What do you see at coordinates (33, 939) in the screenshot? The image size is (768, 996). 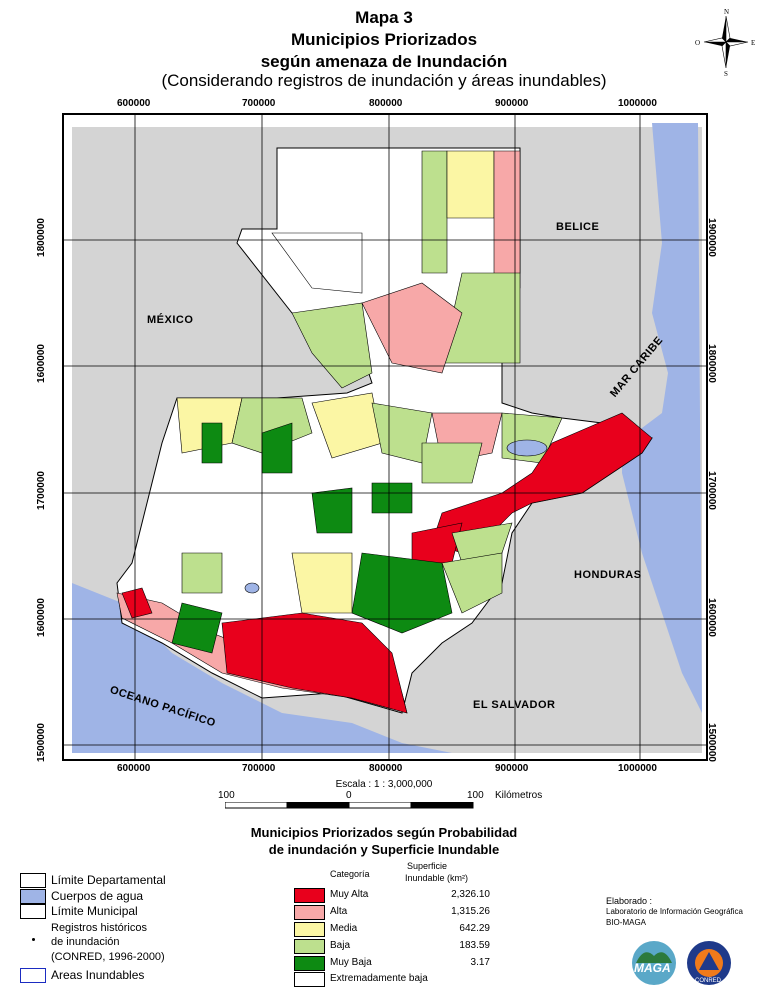 I see `registro-point-icon` at bounding box center [33, 939].